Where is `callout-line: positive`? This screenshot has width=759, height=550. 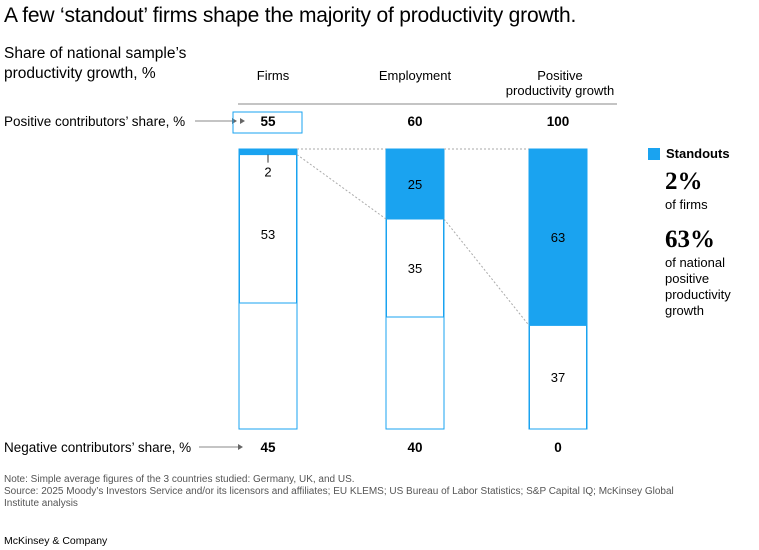 callout-line: positive is located at coordinates (687, 278).